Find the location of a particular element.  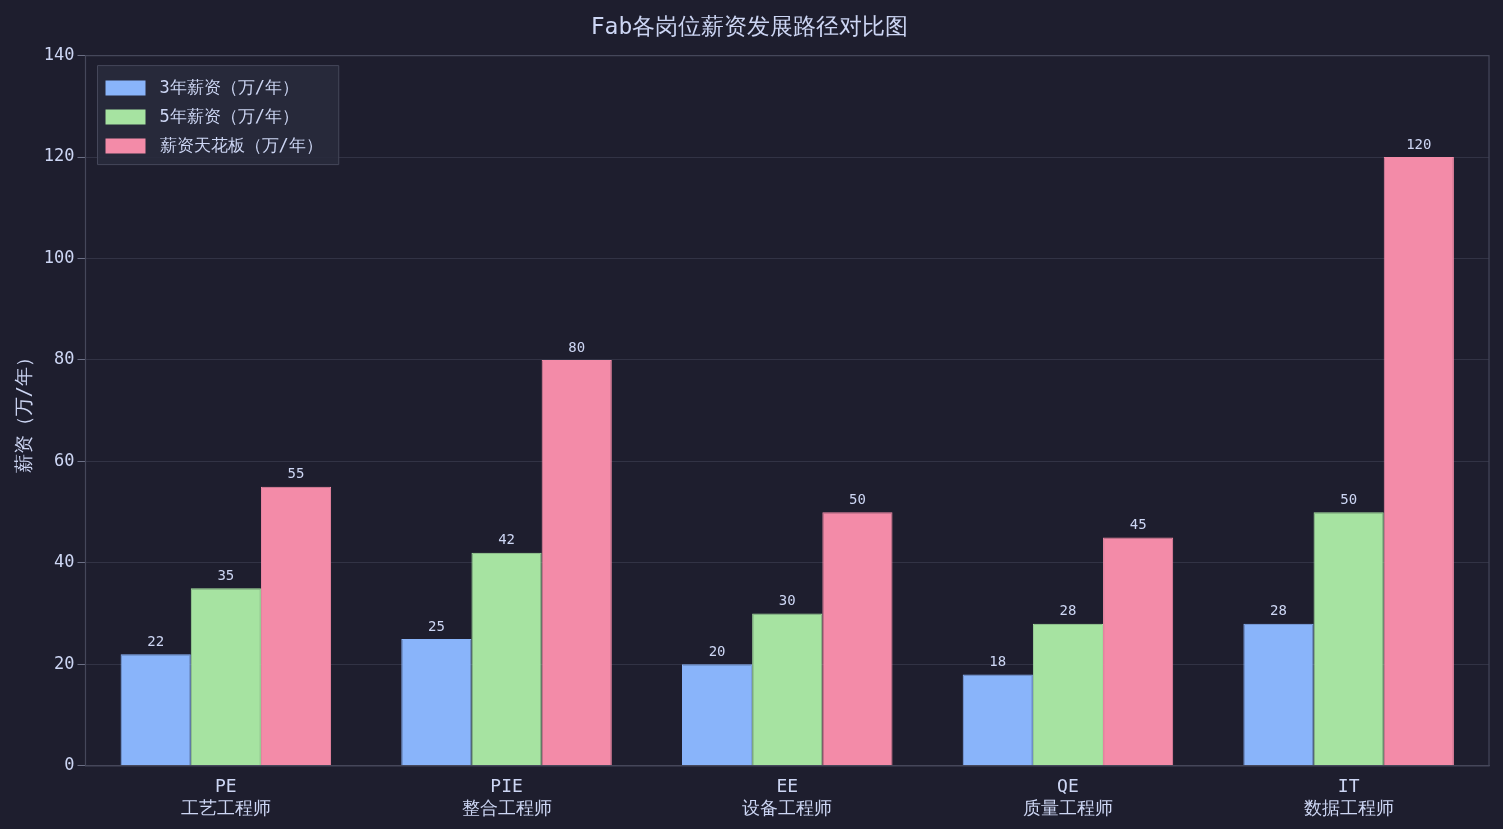

y-tick-label: 80 is located at coordinates (64, 358).